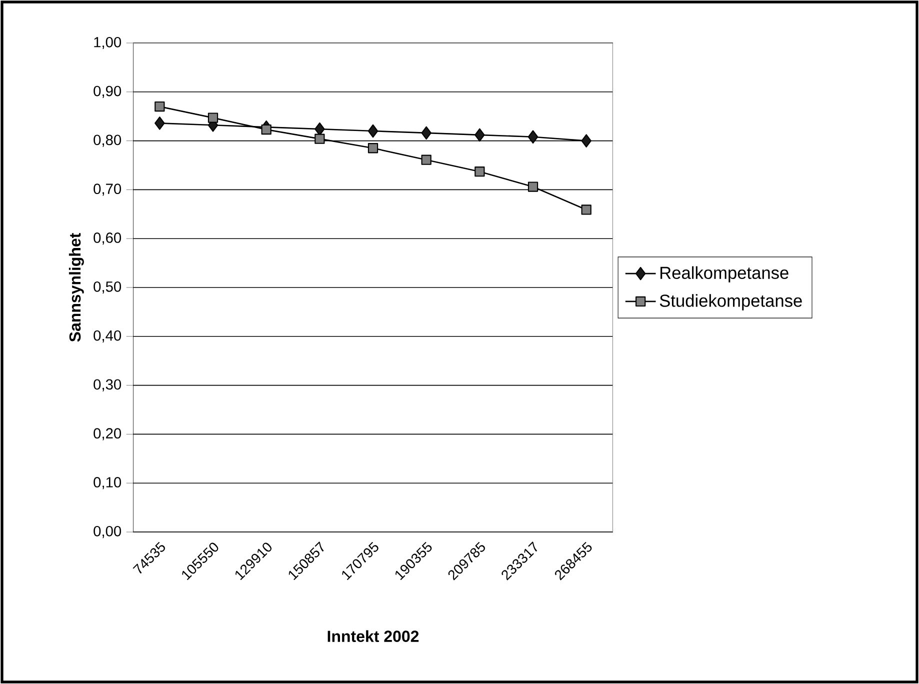  Describe the element at coordinates (731, 302) in the screenshot. I see `legend-label: Studiekompetanse` at that location.